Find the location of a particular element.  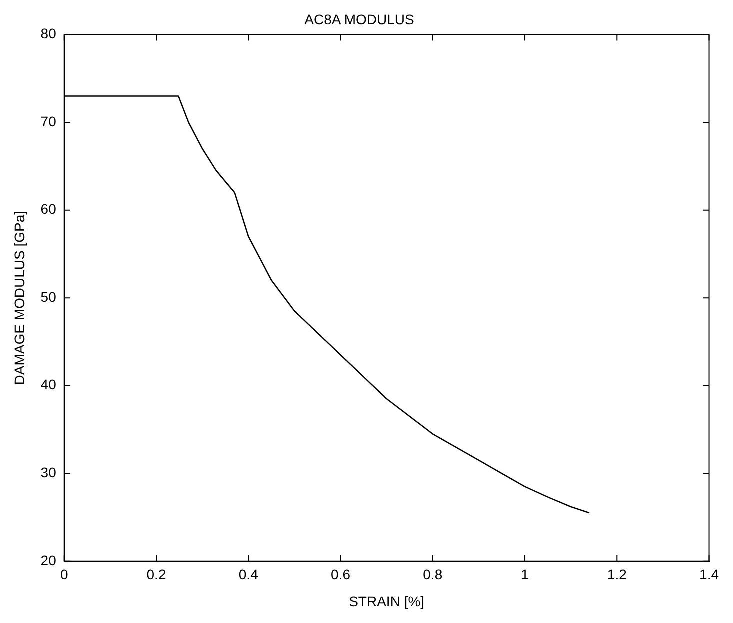

x-tick-label: 0 is located at coordinates (64, 574).